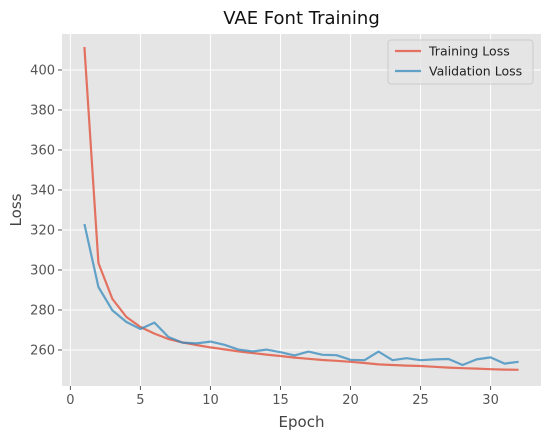 The width and height of the screenshot is (551, 440). I want to click on x-tick-label: 10, so click(210, 400).